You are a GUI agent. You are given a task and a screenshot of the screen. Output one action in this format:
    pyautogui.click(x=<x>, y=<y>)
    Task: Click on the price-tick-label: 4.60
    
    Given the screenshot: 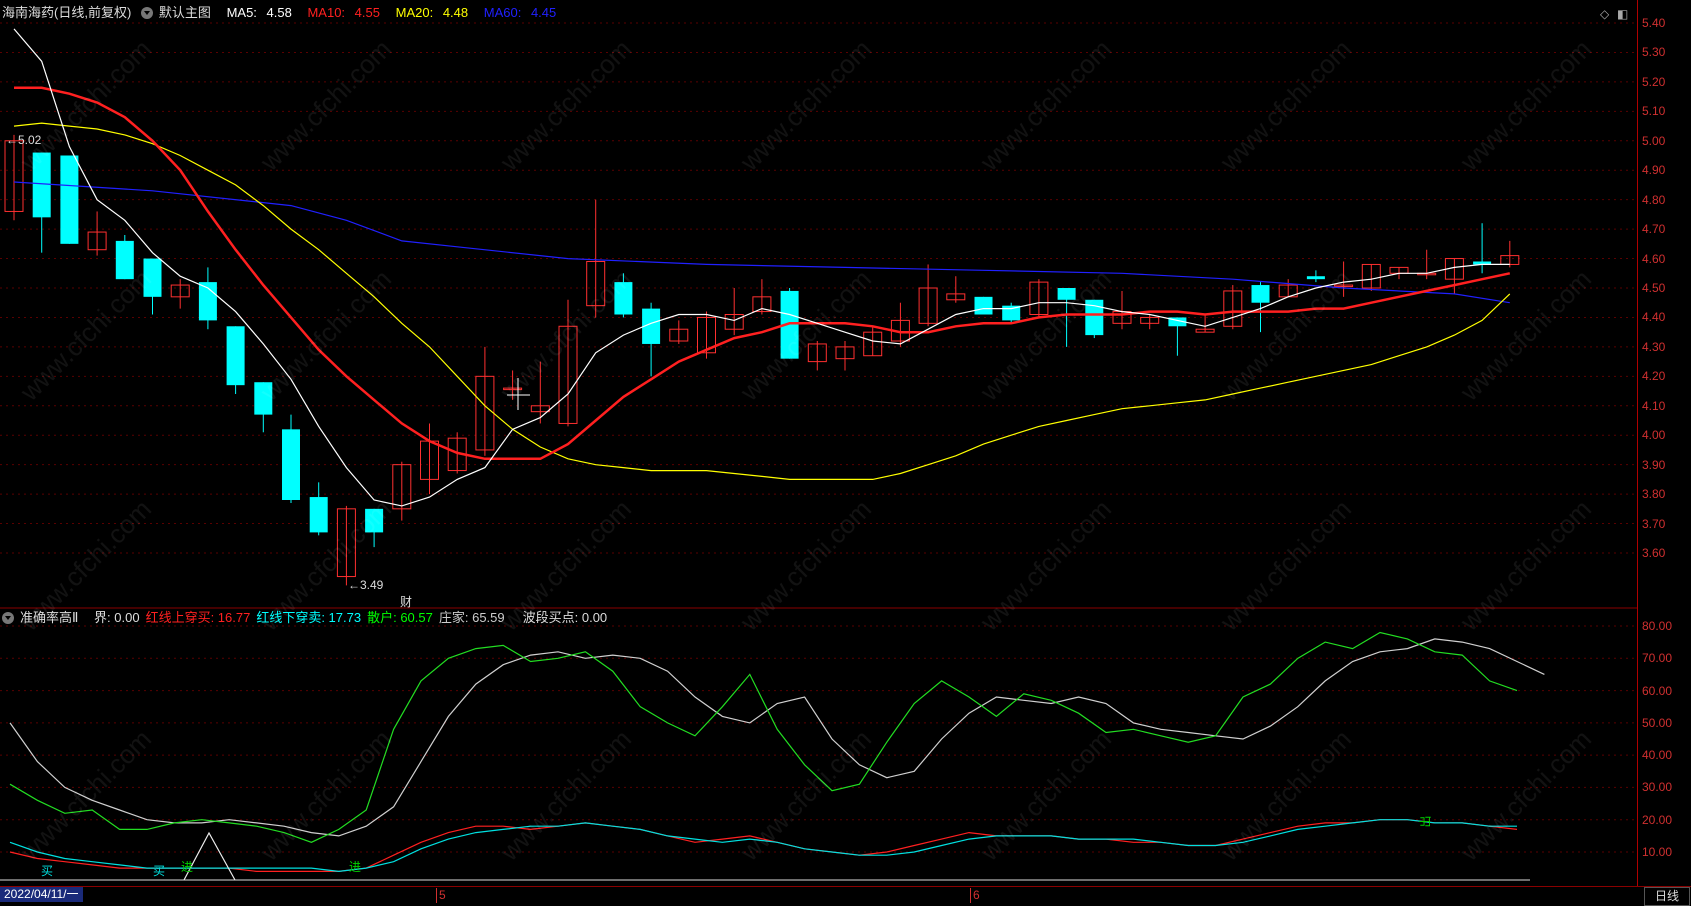 What is the action you would take?
    pyautogui.click(x=1654, y=258)
    